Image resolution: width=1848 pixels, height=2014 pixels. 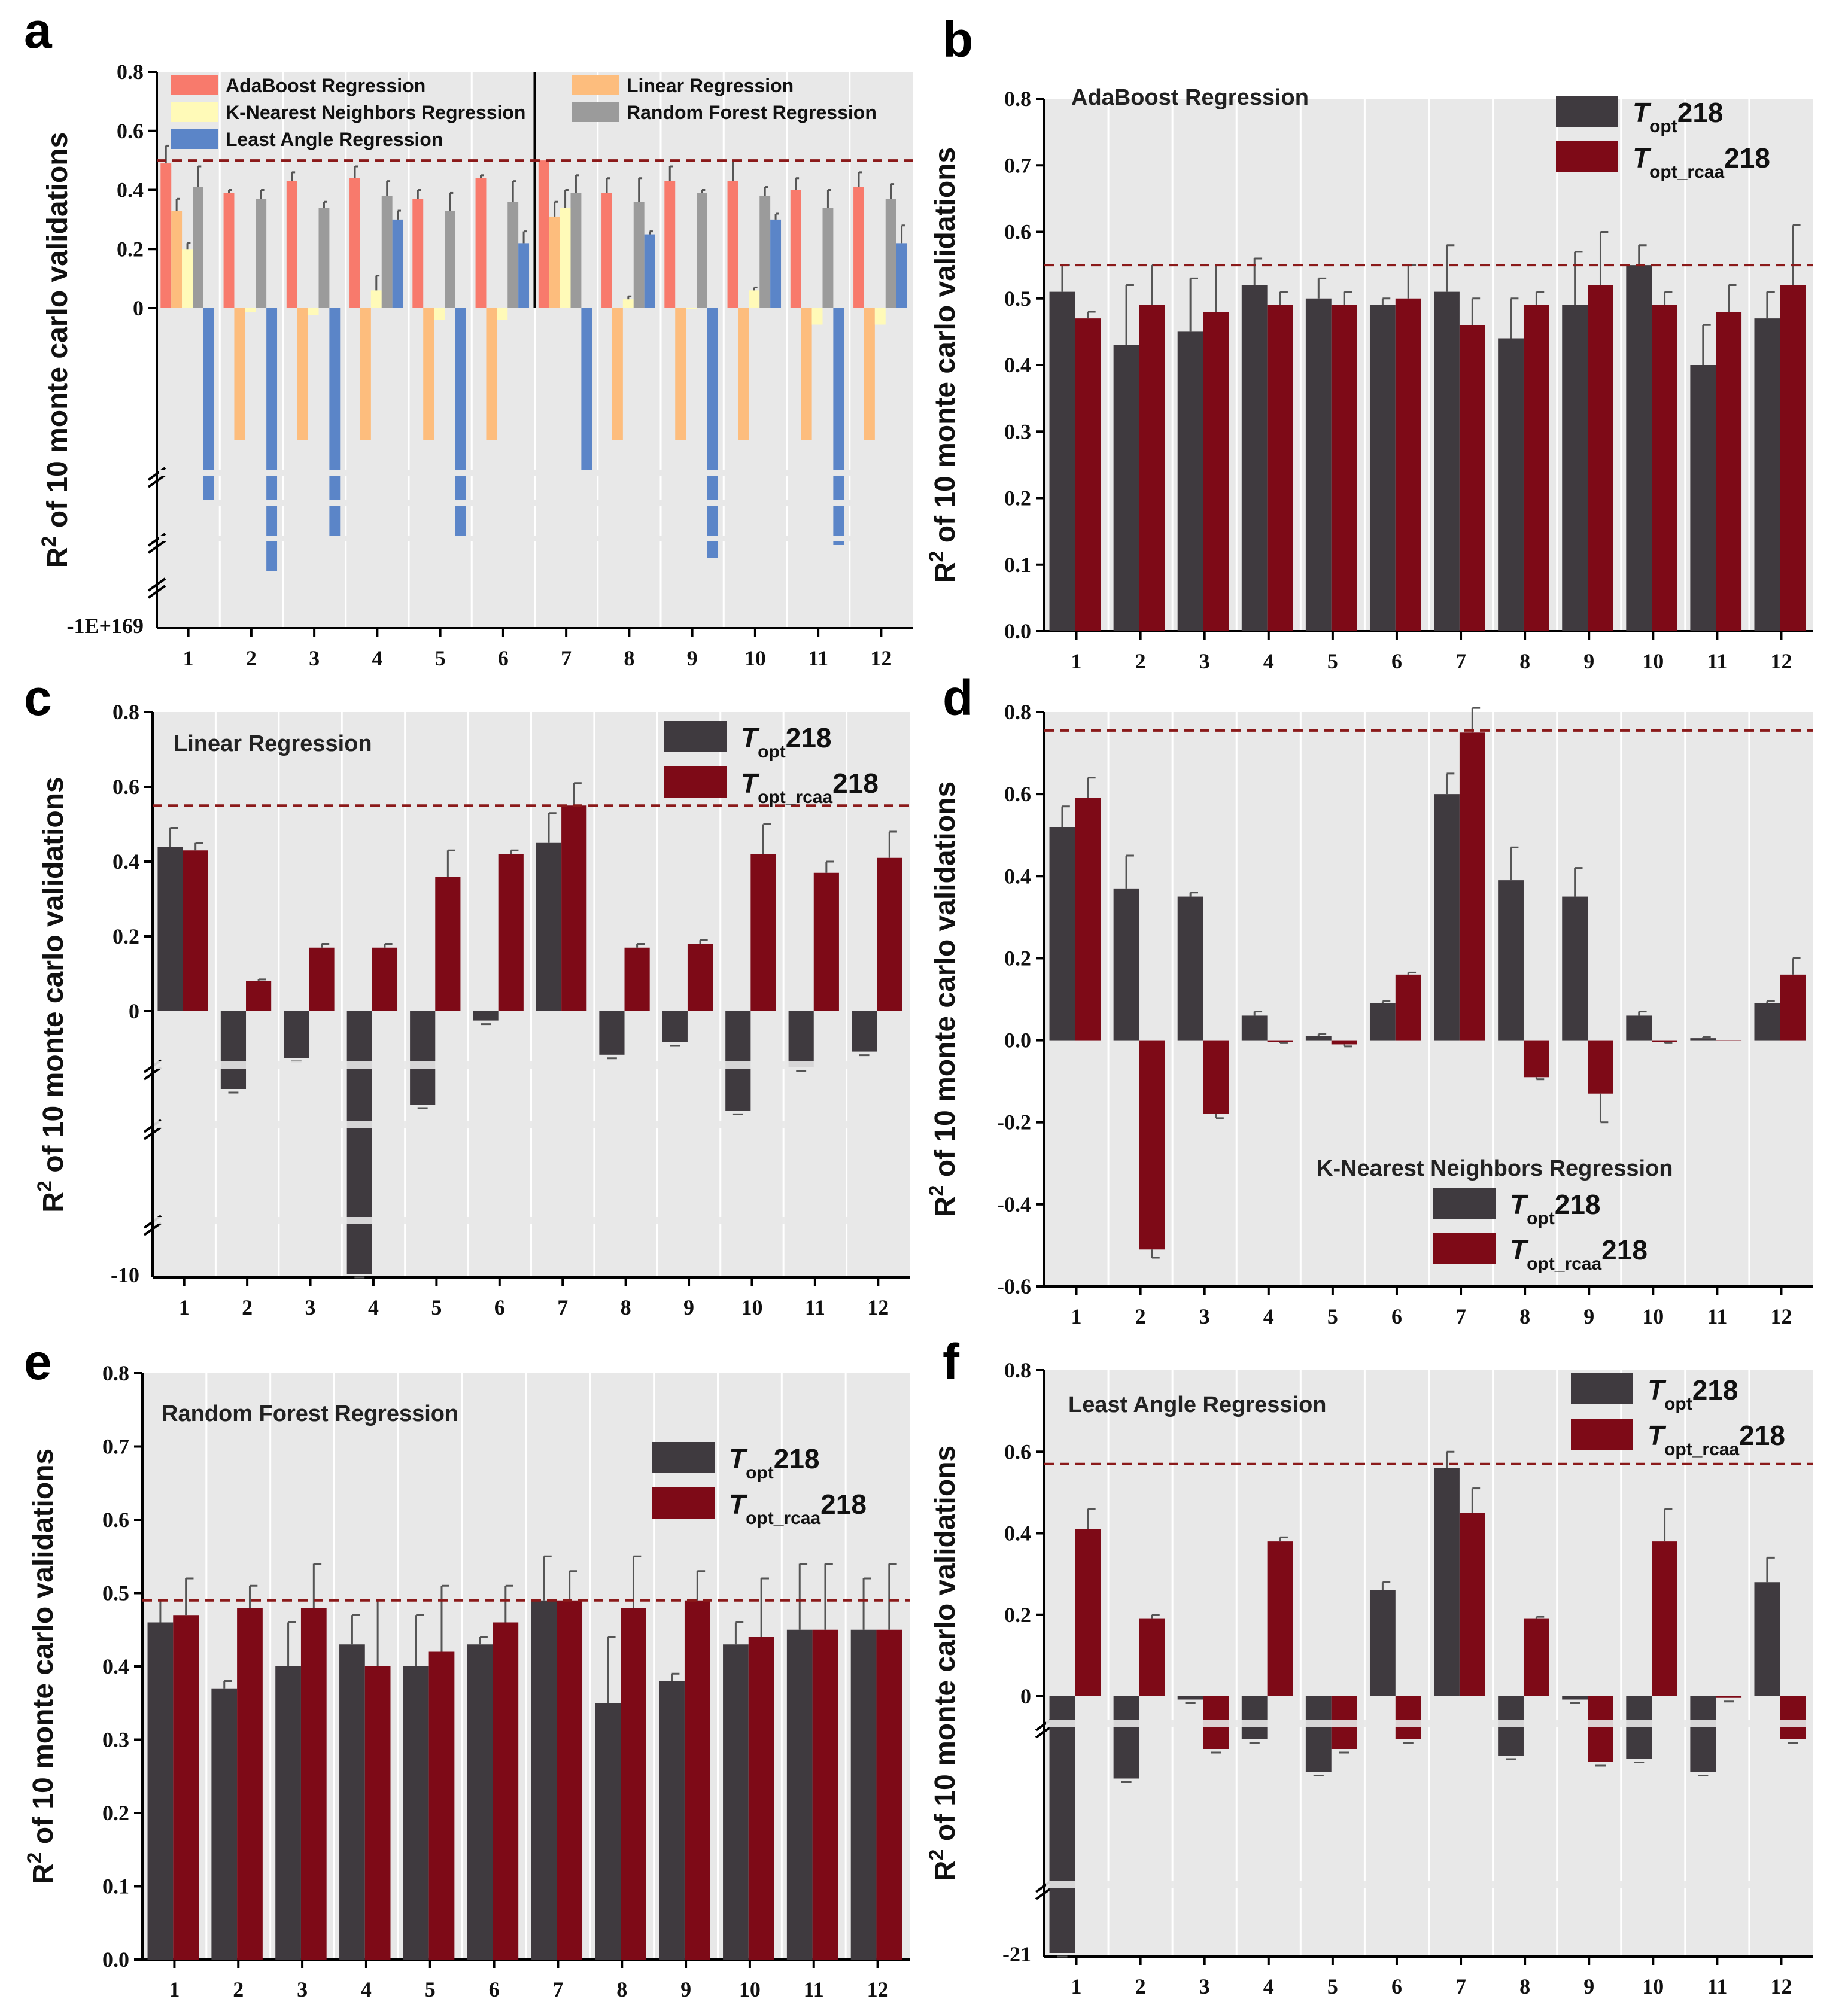 What do you see at coordinates (1017, 165) in the screenshot?
I see `y-tick-label: 0.7` at bounding box center [1017, 165].